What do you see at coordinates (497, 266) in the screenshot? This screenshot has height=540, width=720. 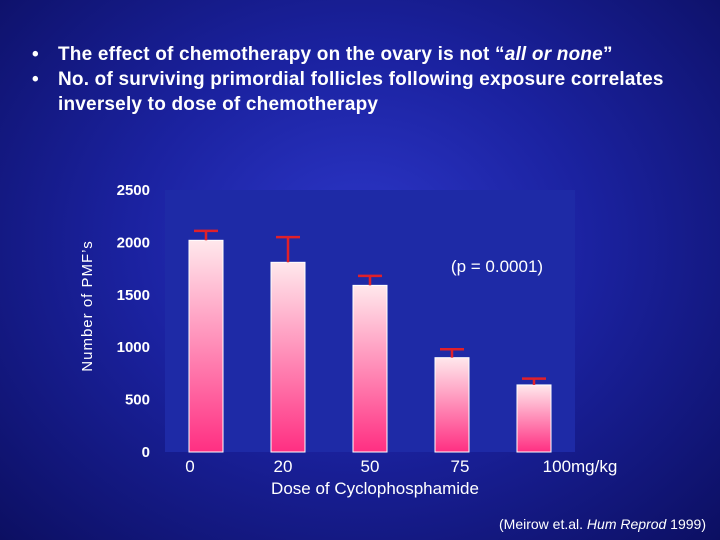 I see `p-value-annotation: (p = 0.0001)` at bounding box center [497, 266].